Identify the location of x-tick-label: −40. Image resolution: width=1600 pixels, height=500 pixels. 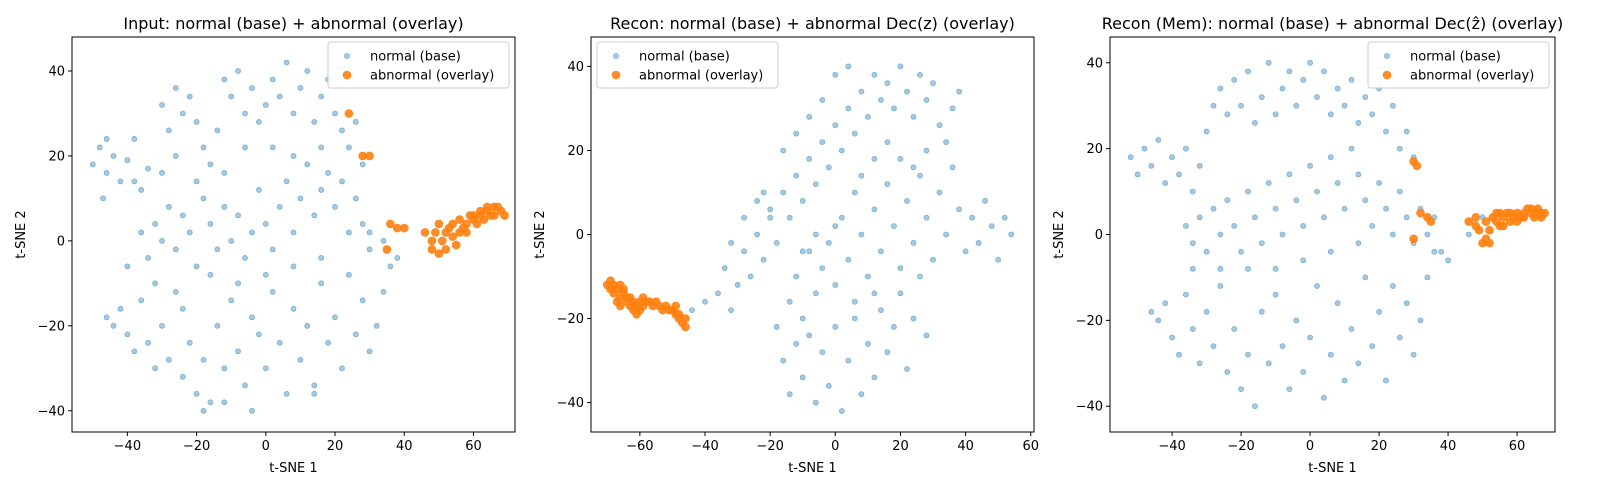
(704, 446).